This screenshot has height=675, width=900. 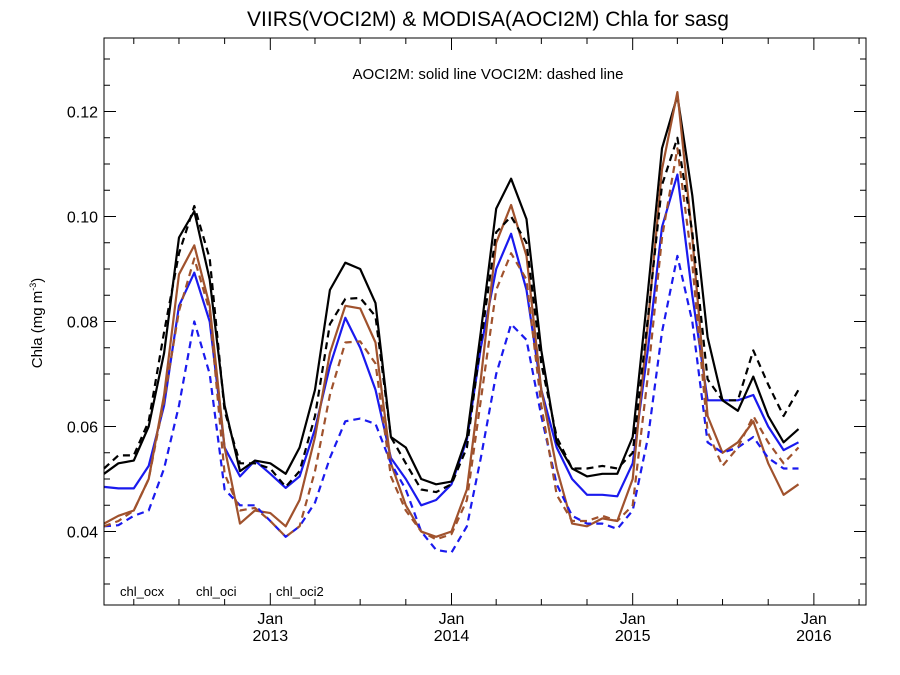 I want to click on legend: chl_ocx chl_oci chl_oci2, so click(x=222, y=591).